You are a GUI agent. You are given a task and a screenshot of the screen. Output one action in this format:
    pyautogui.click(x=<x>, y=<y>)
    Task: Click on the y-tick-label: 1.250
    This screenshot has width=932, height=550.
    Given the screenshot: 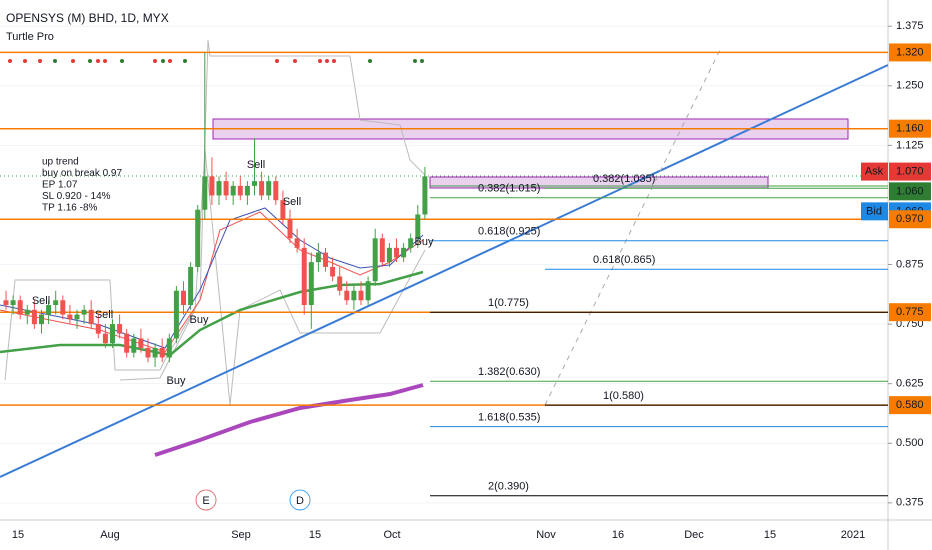 What is the action you would take?
    pyautogui.click(x=910, y=86)
    